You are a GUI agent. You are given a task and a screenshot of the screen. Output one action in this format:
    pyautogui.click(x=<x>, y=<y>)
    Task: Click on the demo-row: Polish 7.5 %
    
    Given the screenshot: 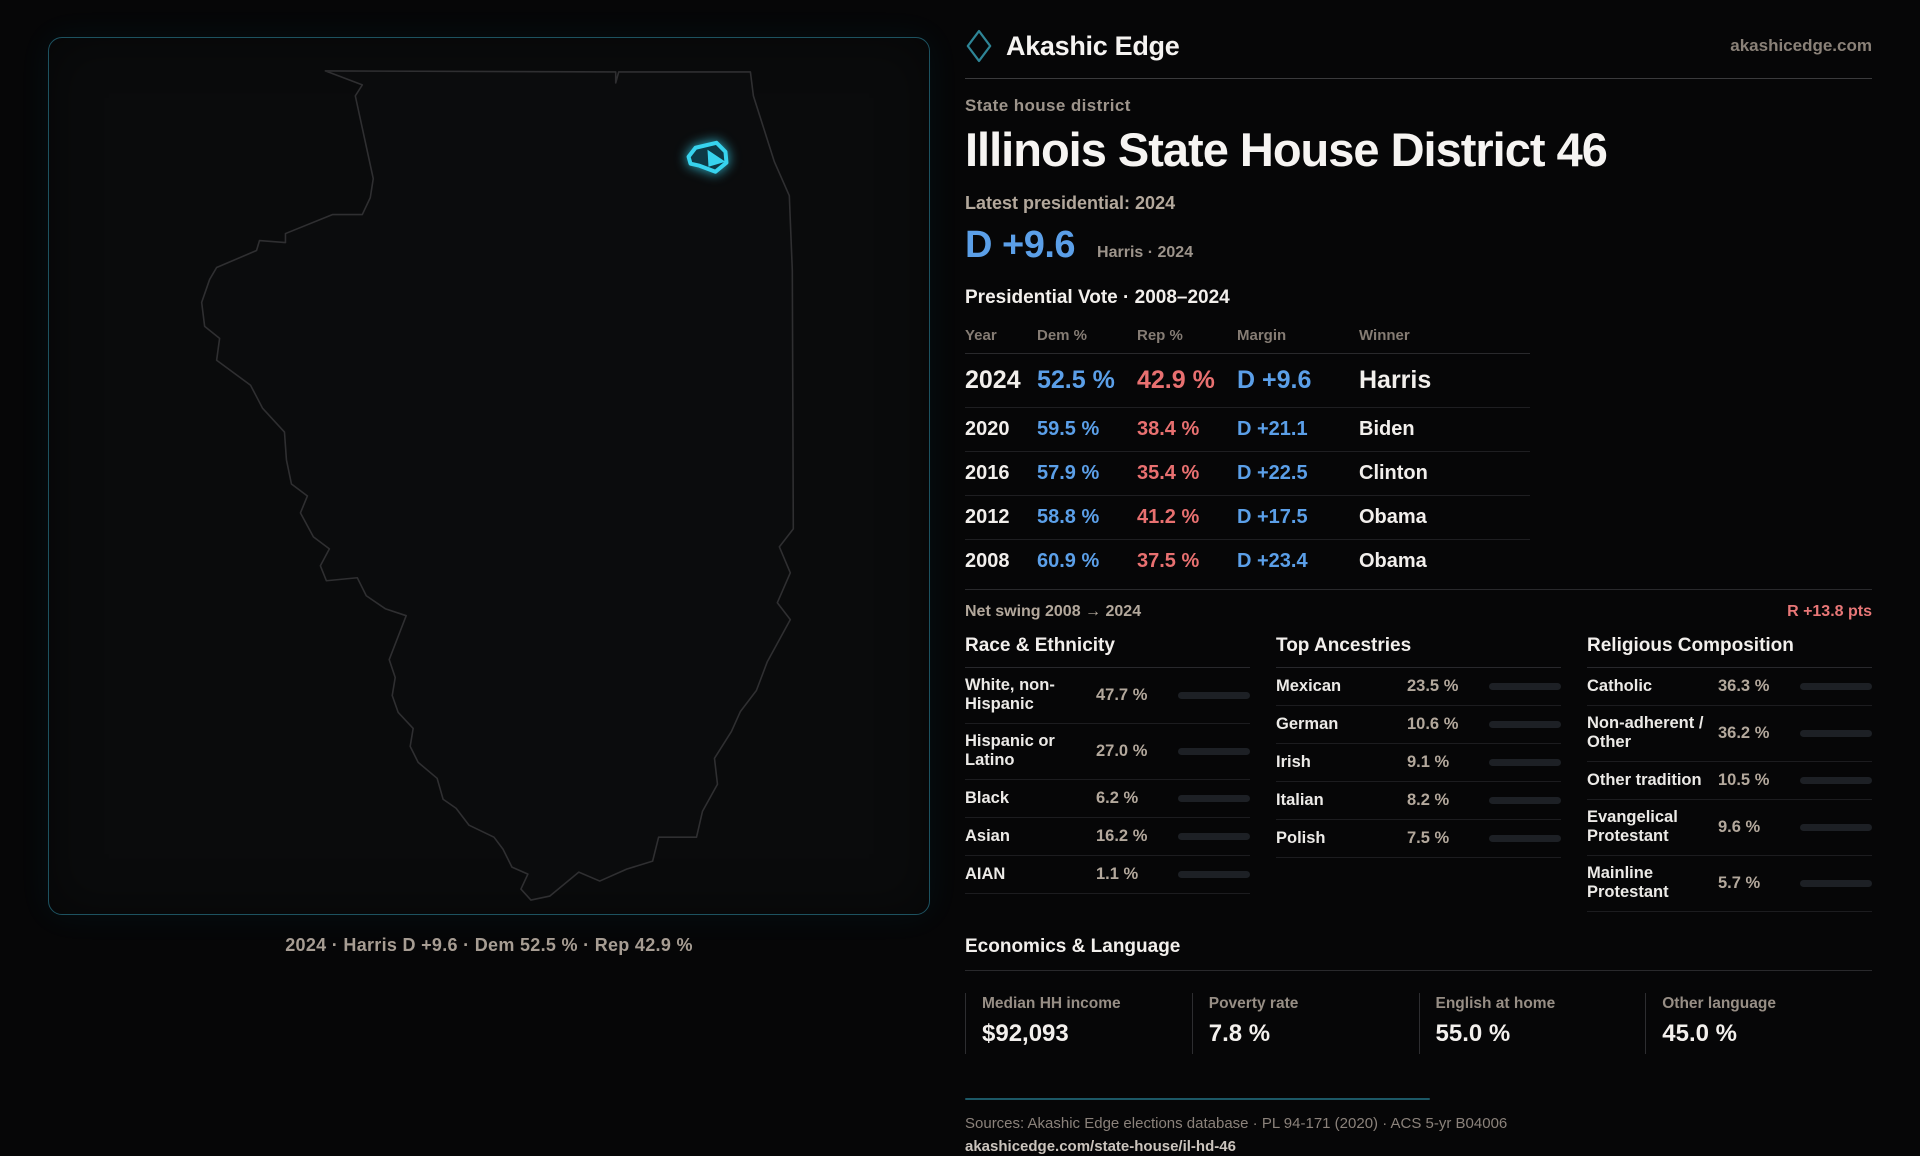 What is the action you would take?
    pyautogui.click(x=1418, y=839)
    